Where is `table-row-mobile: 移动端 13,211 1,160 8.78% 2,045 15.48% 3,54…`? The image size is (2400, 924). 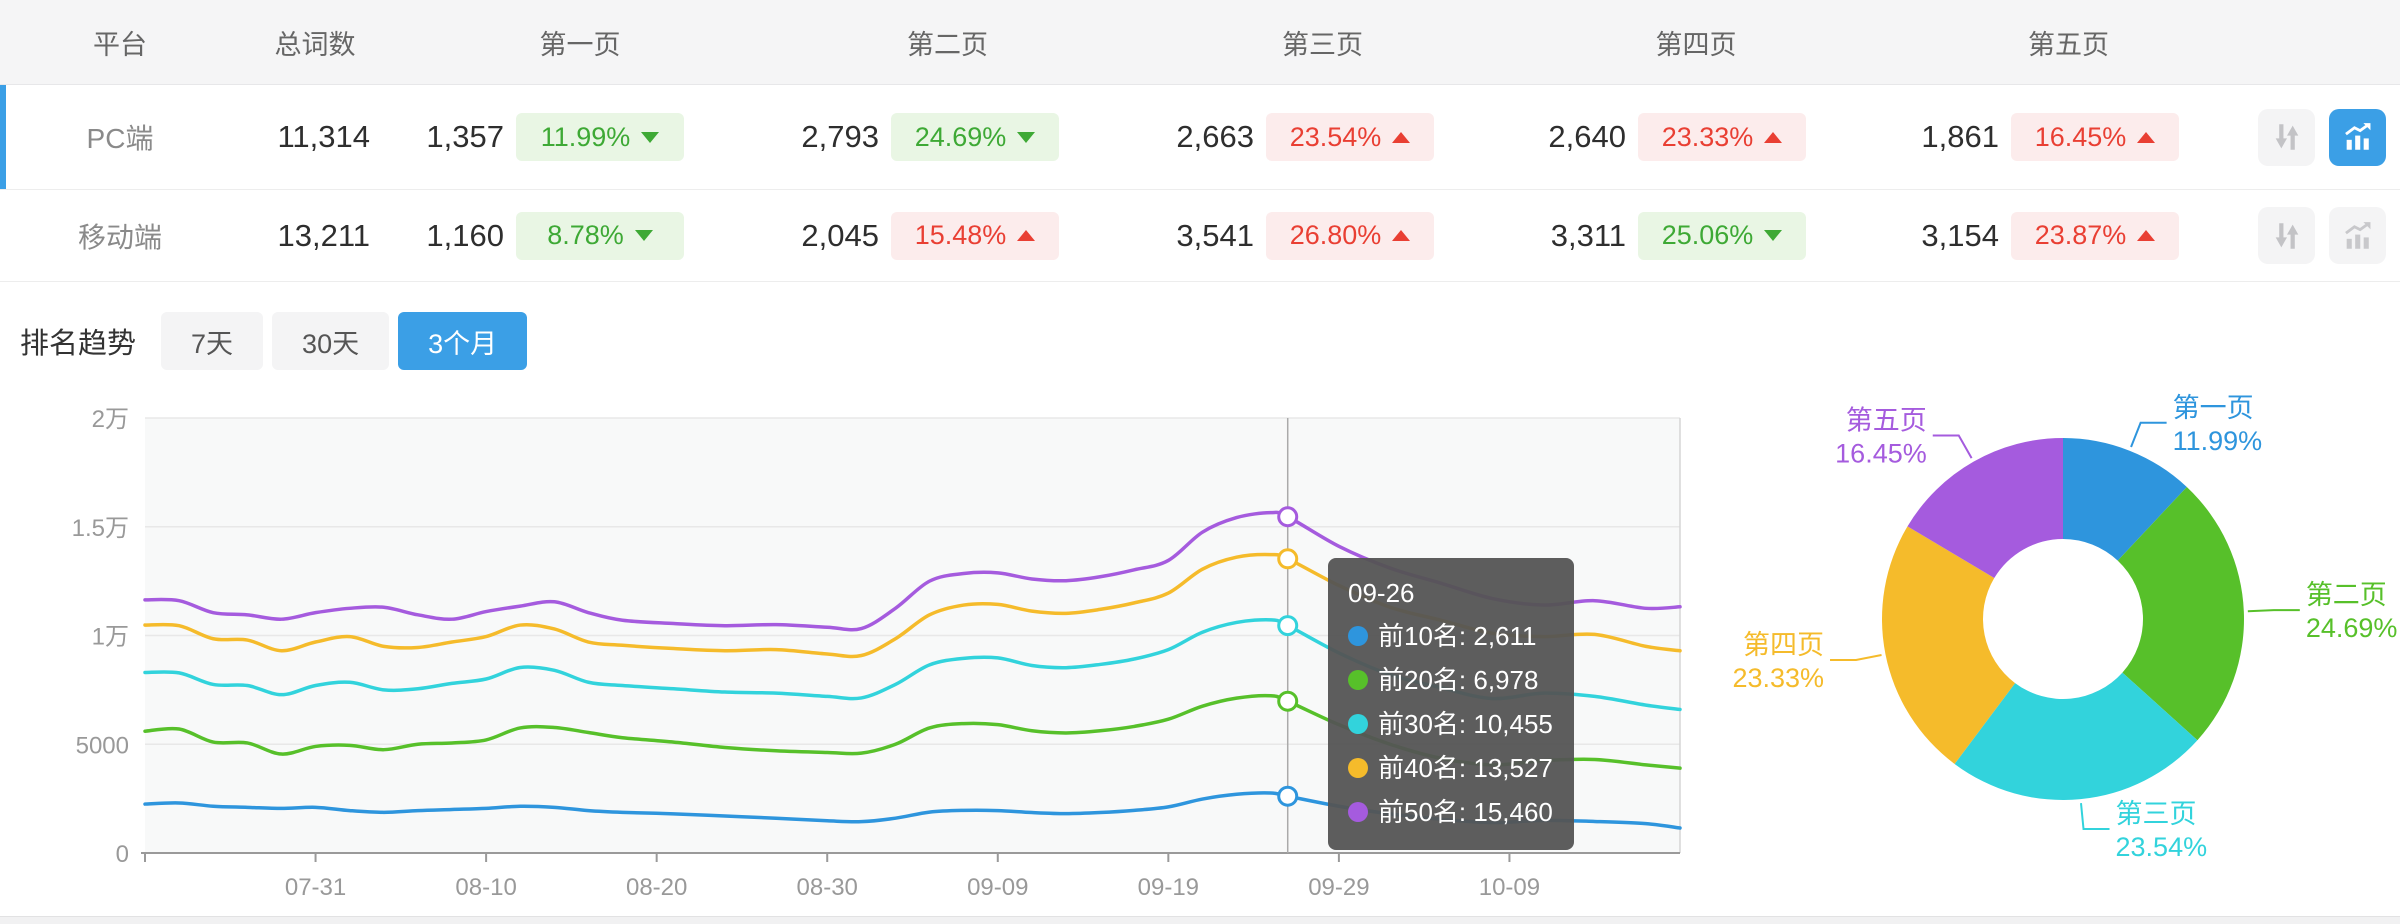
table-row-mobile: 移动端 13,211 1,160 8.78% 2,045 15.48% 3,54… is located at coordinates (1200, 236).